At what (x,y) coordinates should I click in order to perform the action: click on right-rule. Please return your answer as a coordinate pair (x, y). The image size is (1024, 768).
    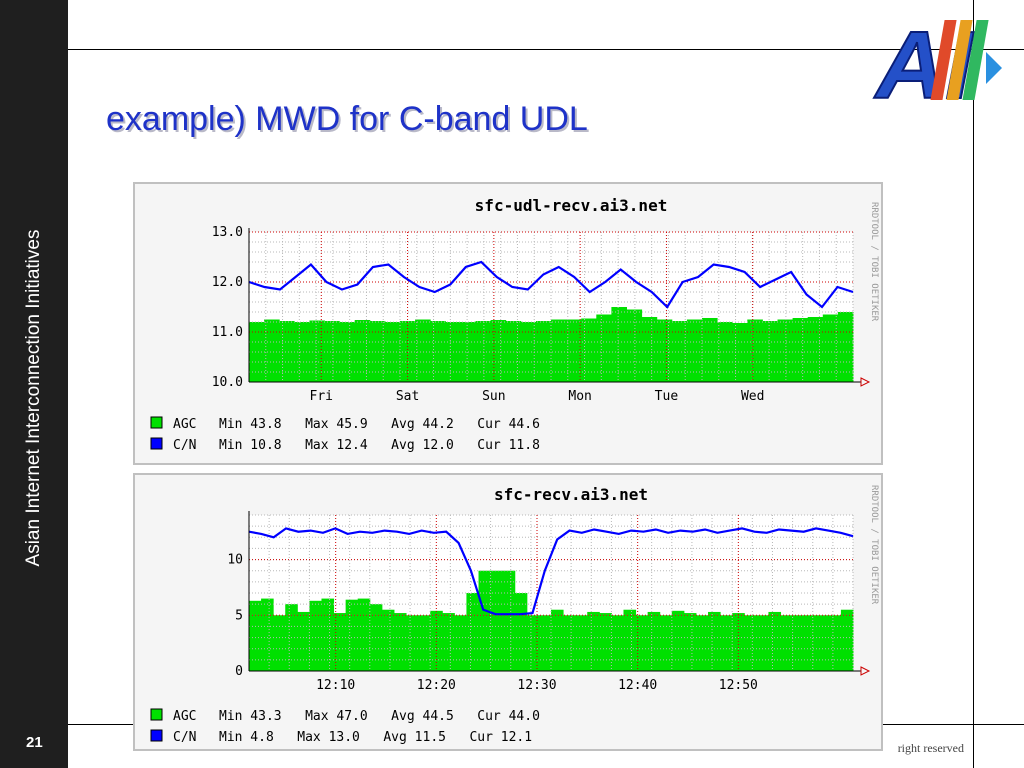
    Looking at the image, I should click on (973, 384).